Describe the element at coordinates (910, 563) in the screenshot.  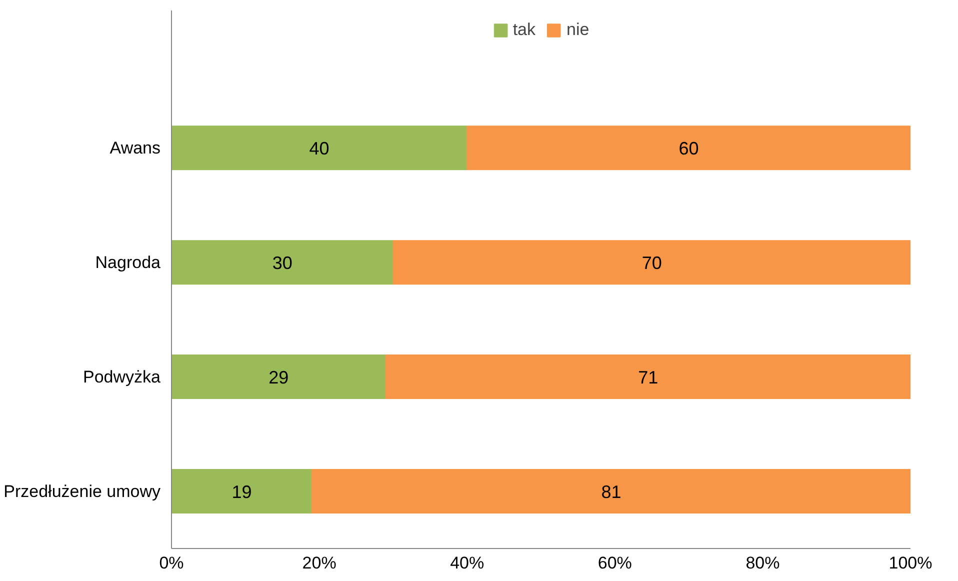
I see `x-tick-label: 100%` at that location.